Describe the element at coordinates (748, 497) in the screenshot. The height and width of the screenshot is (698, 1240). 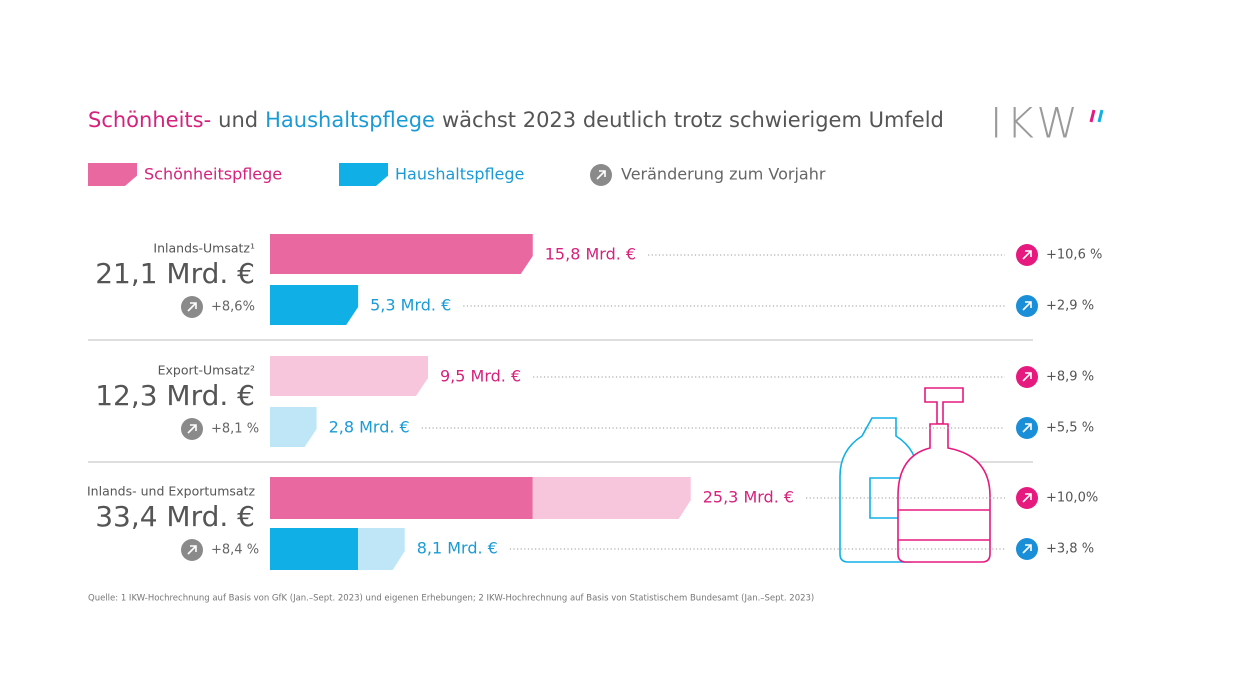
I see `value-label: 25,3 Mrd. €` at that location.